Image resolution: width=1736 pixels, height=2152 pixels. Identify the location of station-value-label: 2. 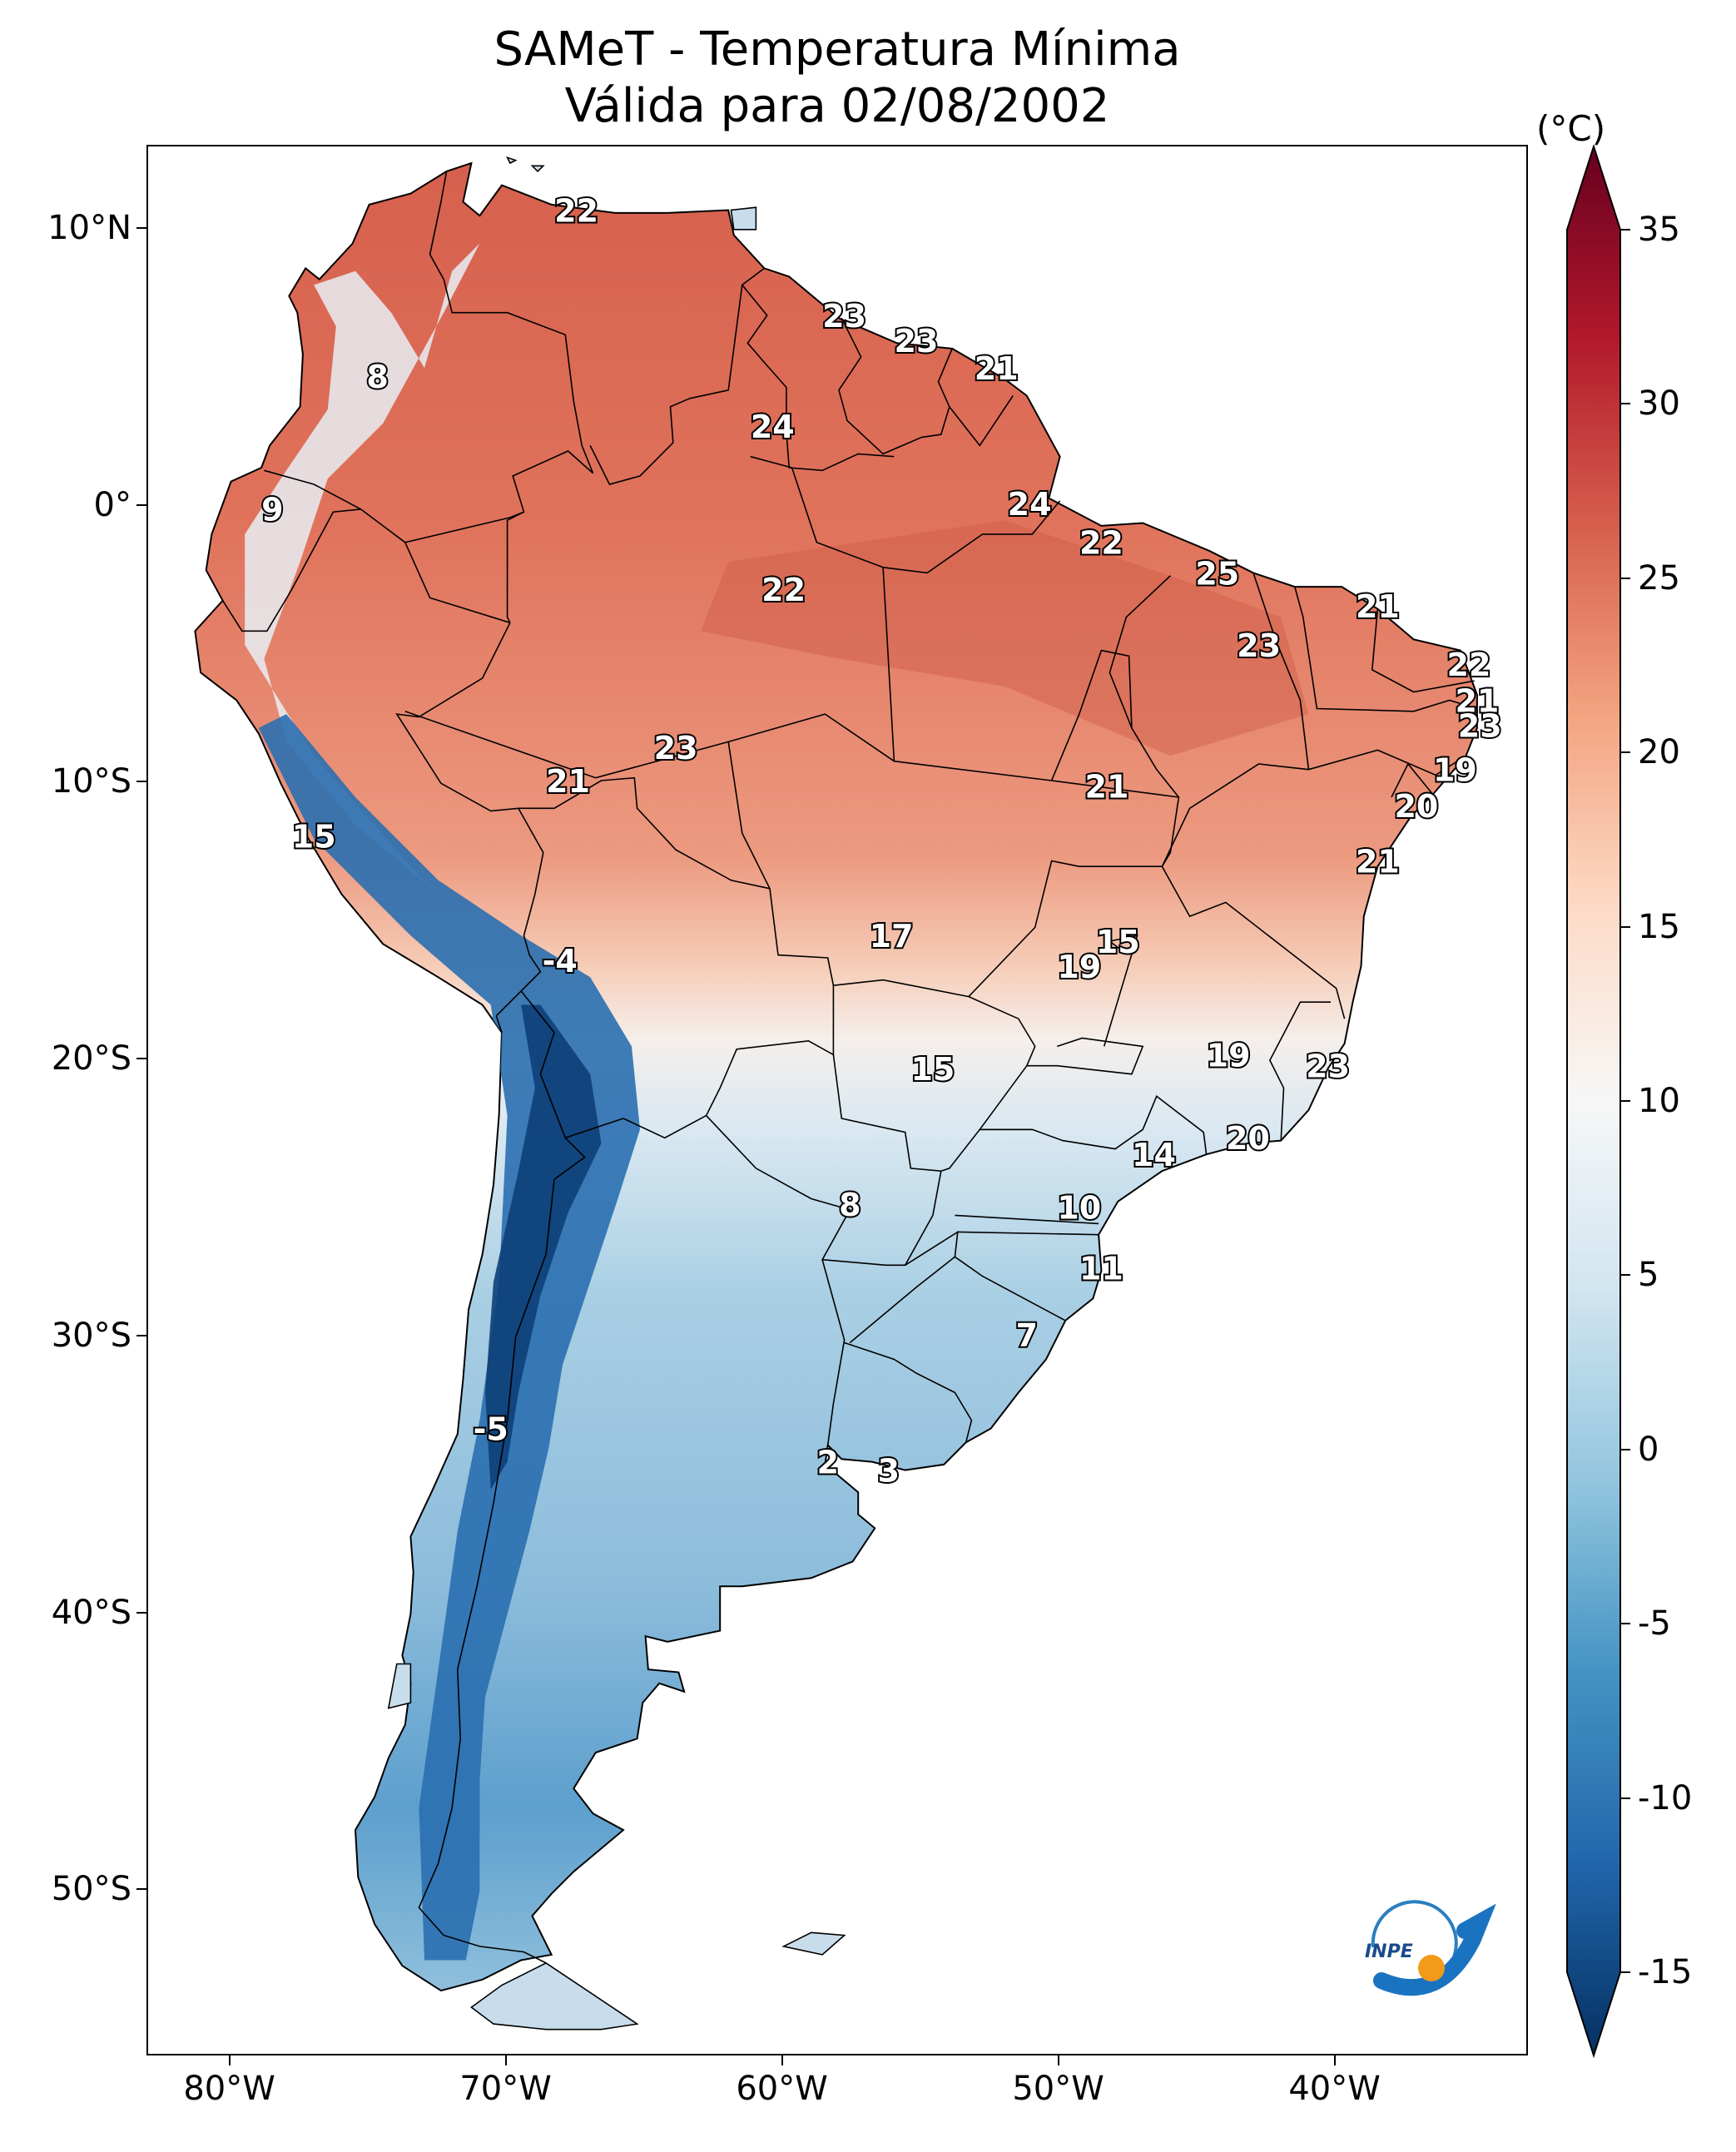
(827, 1462).